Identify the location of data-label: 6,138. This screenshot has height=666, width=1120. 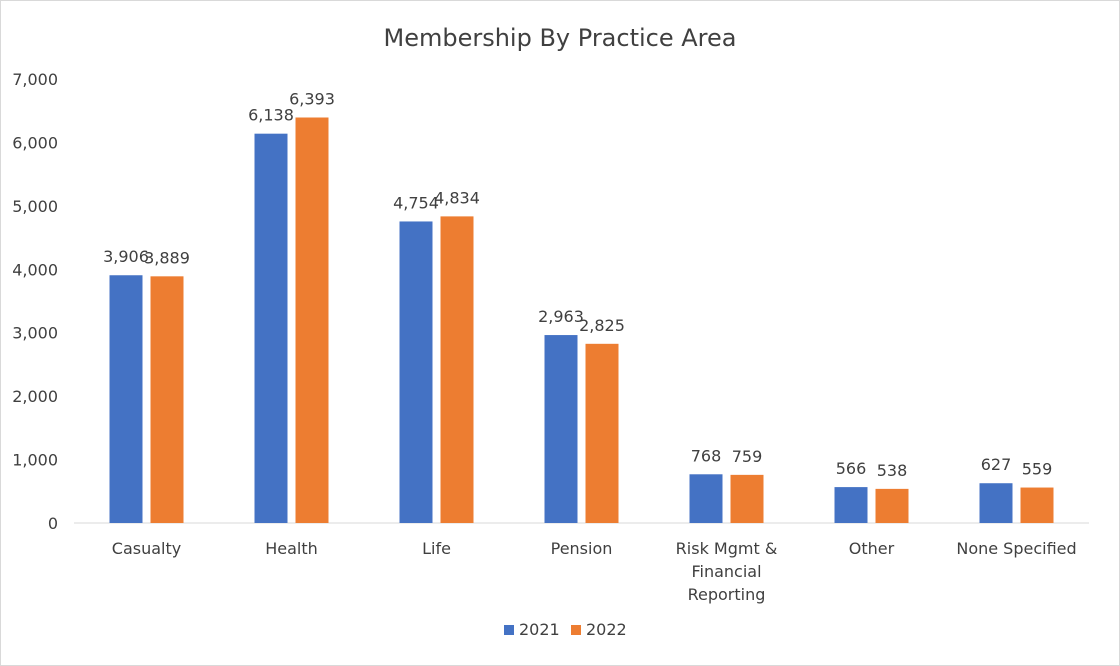
(271, 115).